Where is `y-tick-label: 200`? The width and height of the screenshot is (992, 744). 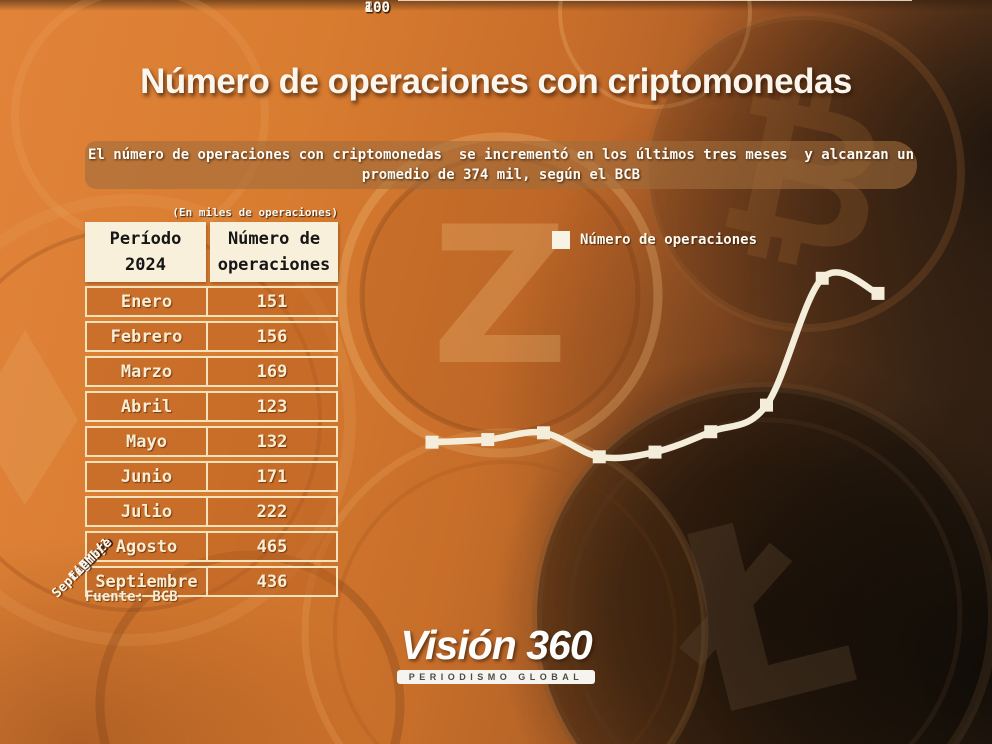
y-tick-label: 200 is located at coordinates (377, 8).